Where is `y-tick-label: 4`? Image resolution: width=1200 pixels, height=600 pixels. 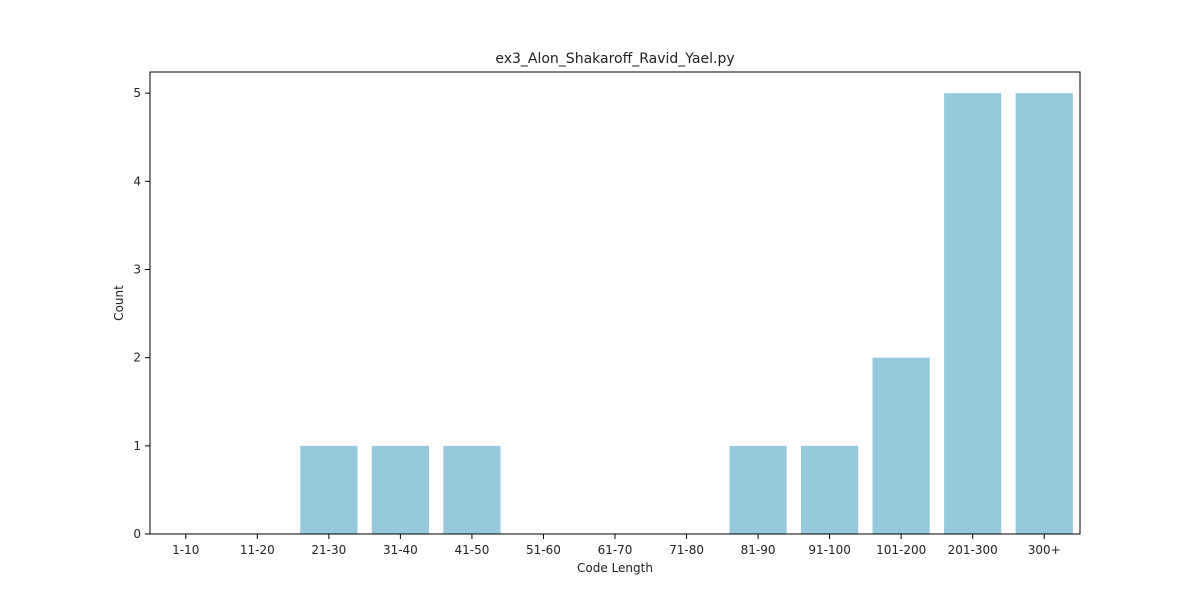
y-tick-label: 4 is located at coordinates (137, 181).